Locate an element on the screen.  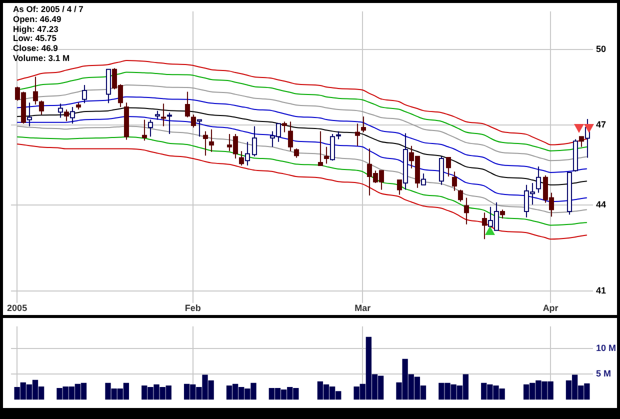
y-tick-label: 47 is located at coordinates (601, 124).